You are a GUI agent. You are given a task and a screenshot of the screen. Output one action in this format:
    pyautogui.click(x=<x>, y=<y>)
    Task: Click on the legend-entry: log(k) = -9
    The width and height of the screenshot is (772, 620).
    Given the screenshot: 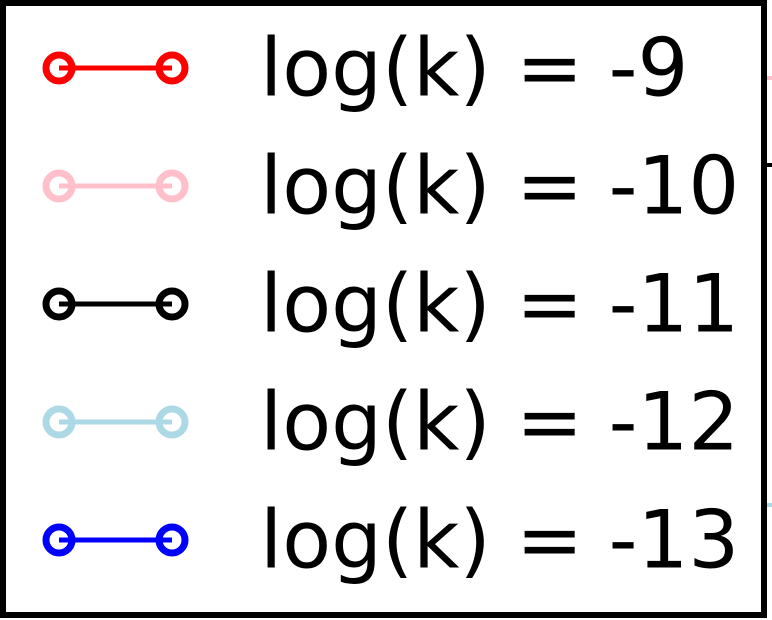 What is the action you would take?
    pyautogui.click(x=365, y=68)
    